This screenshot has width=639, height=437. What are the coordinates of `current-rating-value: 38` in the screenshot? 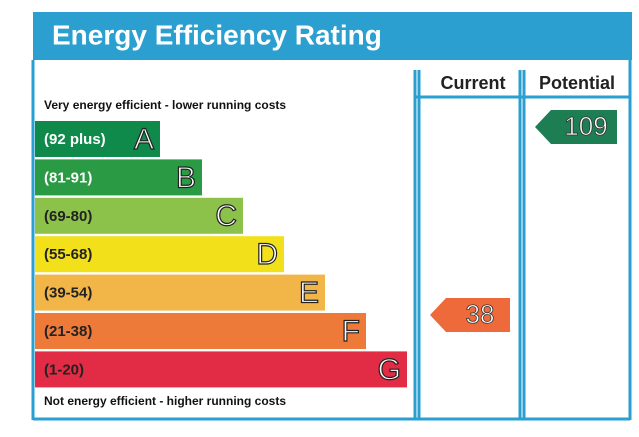 It's located at (480, 314).